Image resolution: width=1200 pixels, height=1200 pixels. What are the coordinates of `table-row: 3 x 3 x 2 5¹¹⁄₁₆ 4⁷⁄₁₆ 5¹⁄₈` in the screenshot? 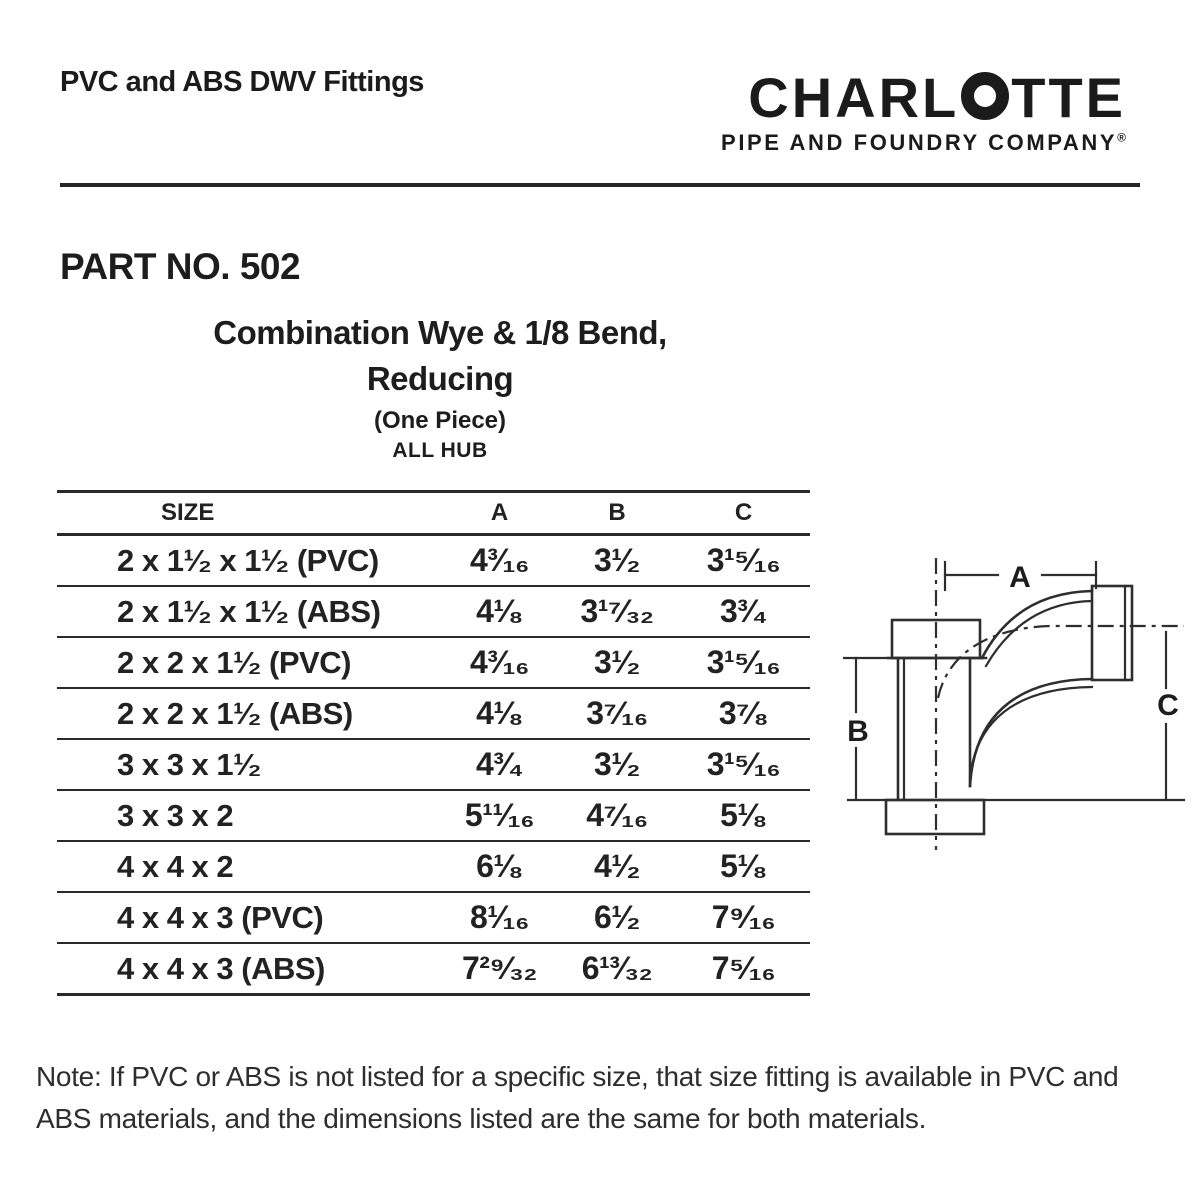 It's located at (433, 816).